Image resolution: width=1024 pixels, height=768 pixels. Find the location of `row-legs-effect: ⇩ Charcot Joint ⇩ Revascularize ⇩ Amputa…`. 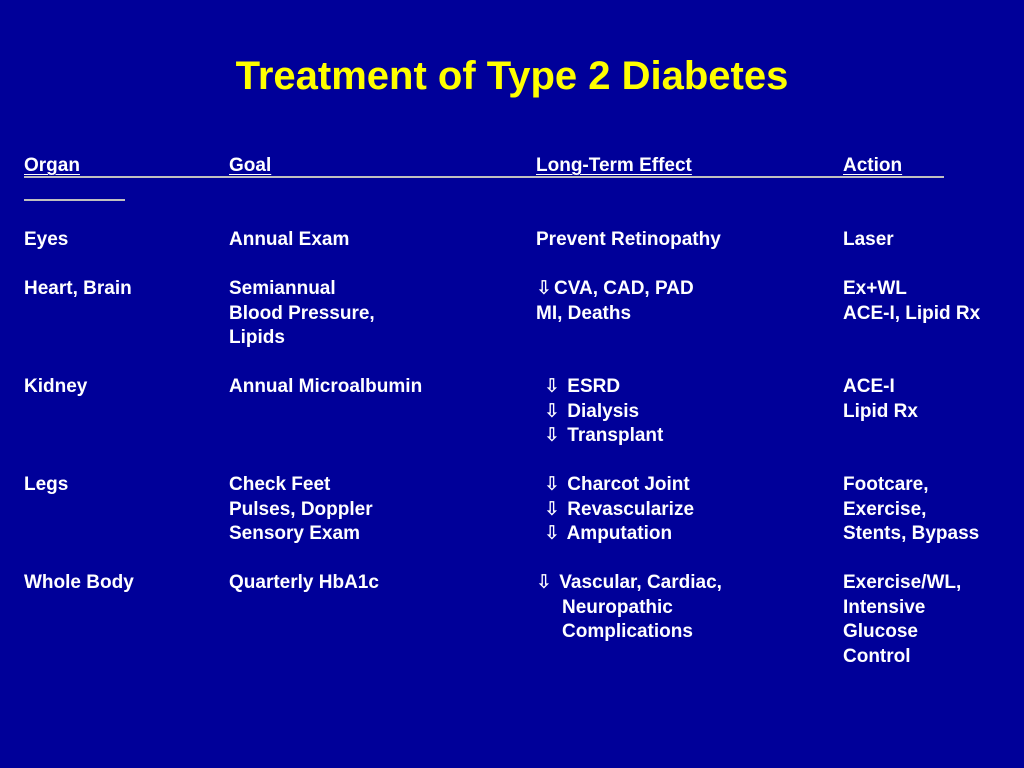

row-legs-effect: ⇩ Charcot Joint ⇩ Revascularize ⇩ Amputa… is located at coordinates (619, 510).